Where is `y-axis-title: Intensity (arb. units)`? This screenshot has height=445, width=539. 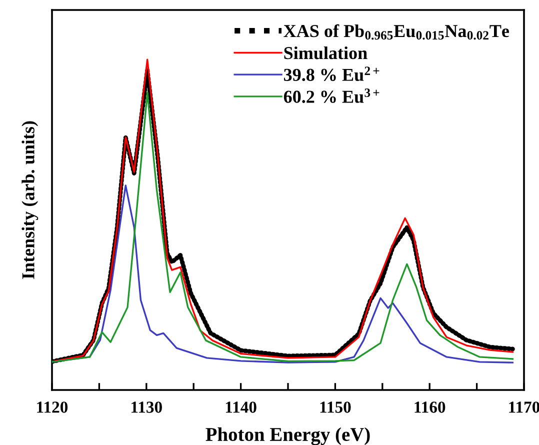
y-axis-title: Intensity (arb. units) is located at coordinates (30, 200).